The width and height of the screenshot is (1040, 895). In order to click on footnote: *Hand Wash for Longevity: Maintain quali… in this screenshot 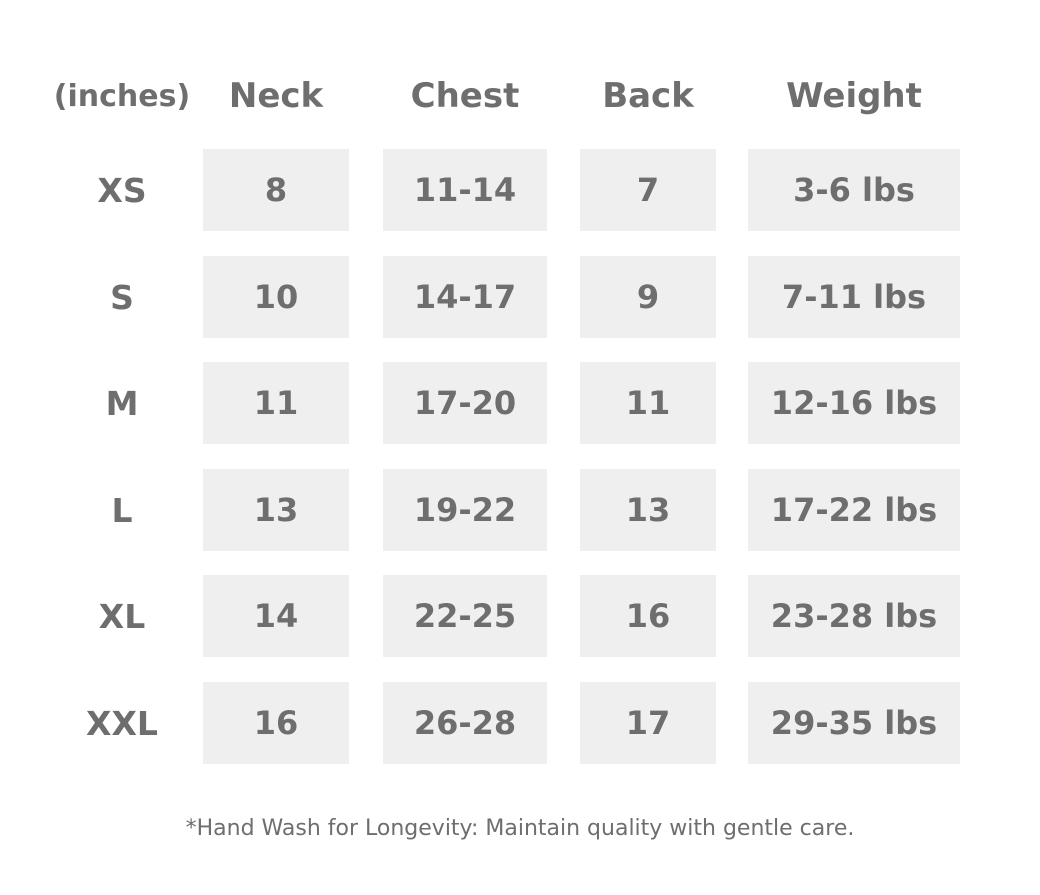, I will do `click(520, 828)`.